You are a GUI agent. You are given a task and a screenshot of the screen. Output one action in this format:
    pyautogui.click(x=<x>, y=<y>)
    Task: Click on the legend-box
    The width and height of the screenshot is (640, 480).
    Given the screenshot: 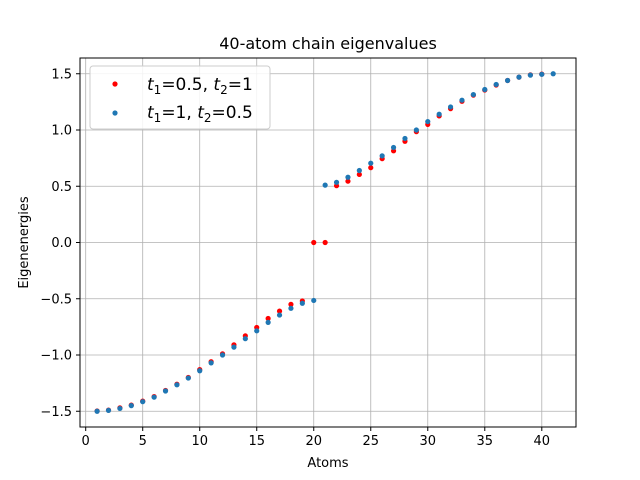 What is the action you would take?
    pyautogui.click(x=180, y=97)
    